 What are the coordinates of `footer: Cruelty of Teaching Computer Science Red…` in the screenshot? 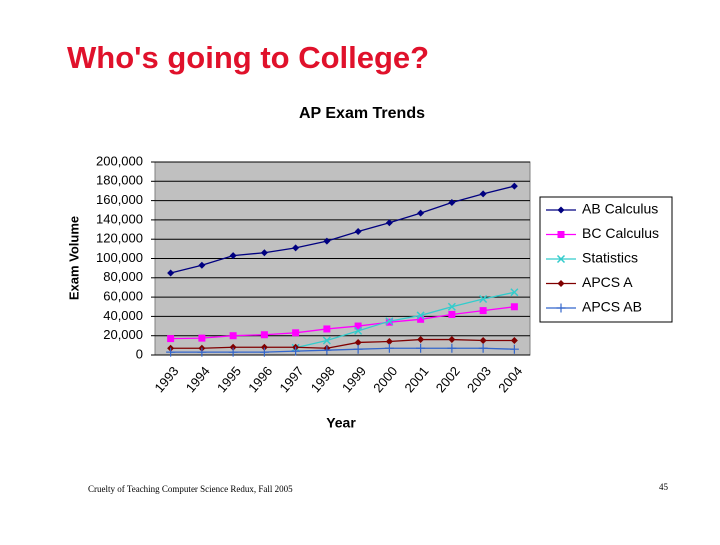 It's located at (190, 489).